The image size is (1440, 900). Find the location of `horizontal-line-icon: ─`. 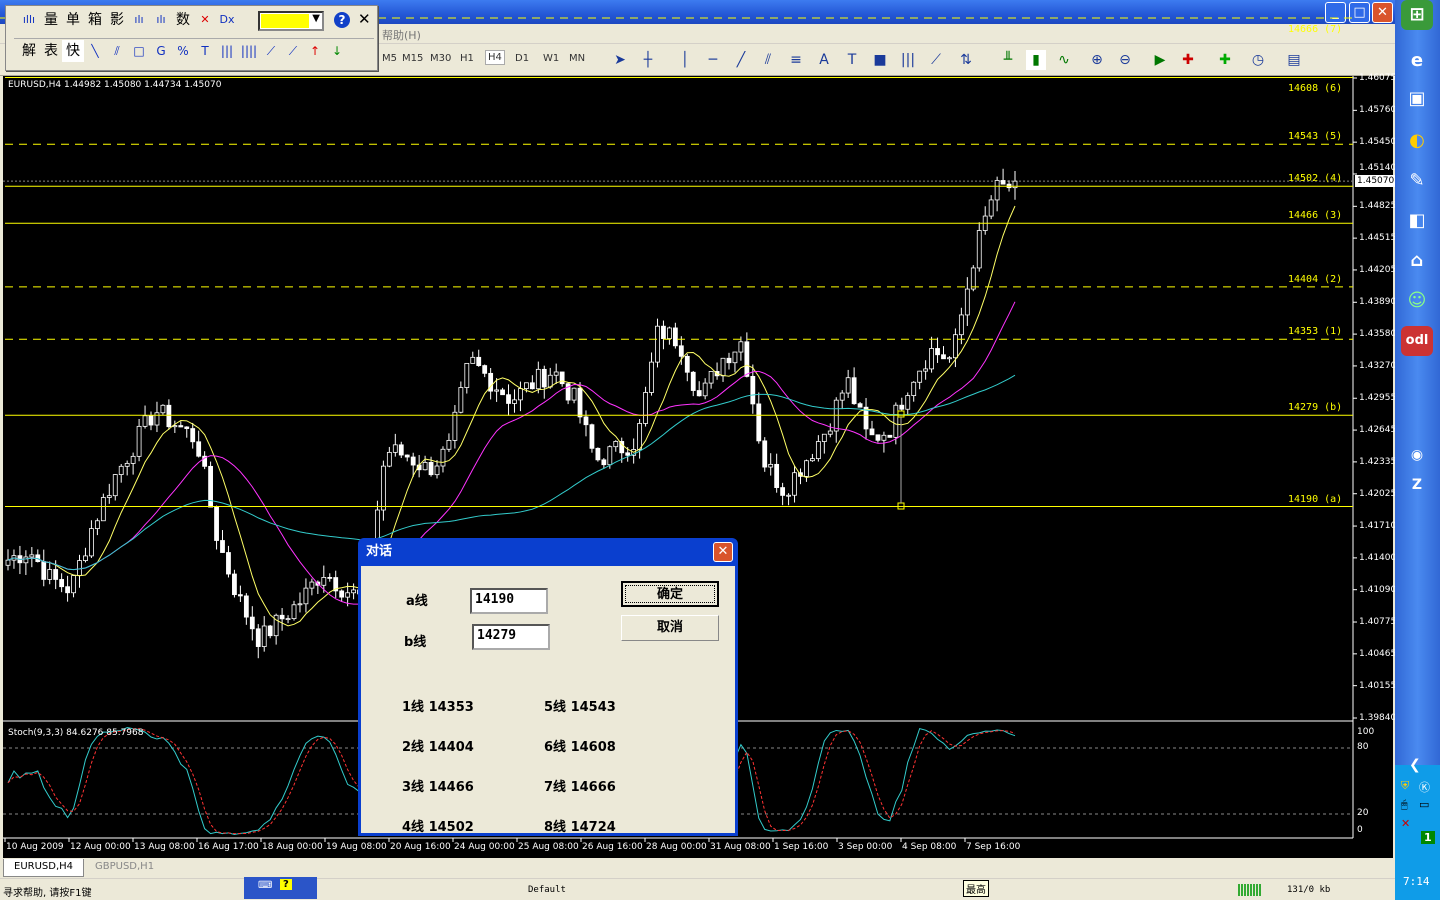

horizontal-line-icon: ─ is located at coordinates (713, 60).